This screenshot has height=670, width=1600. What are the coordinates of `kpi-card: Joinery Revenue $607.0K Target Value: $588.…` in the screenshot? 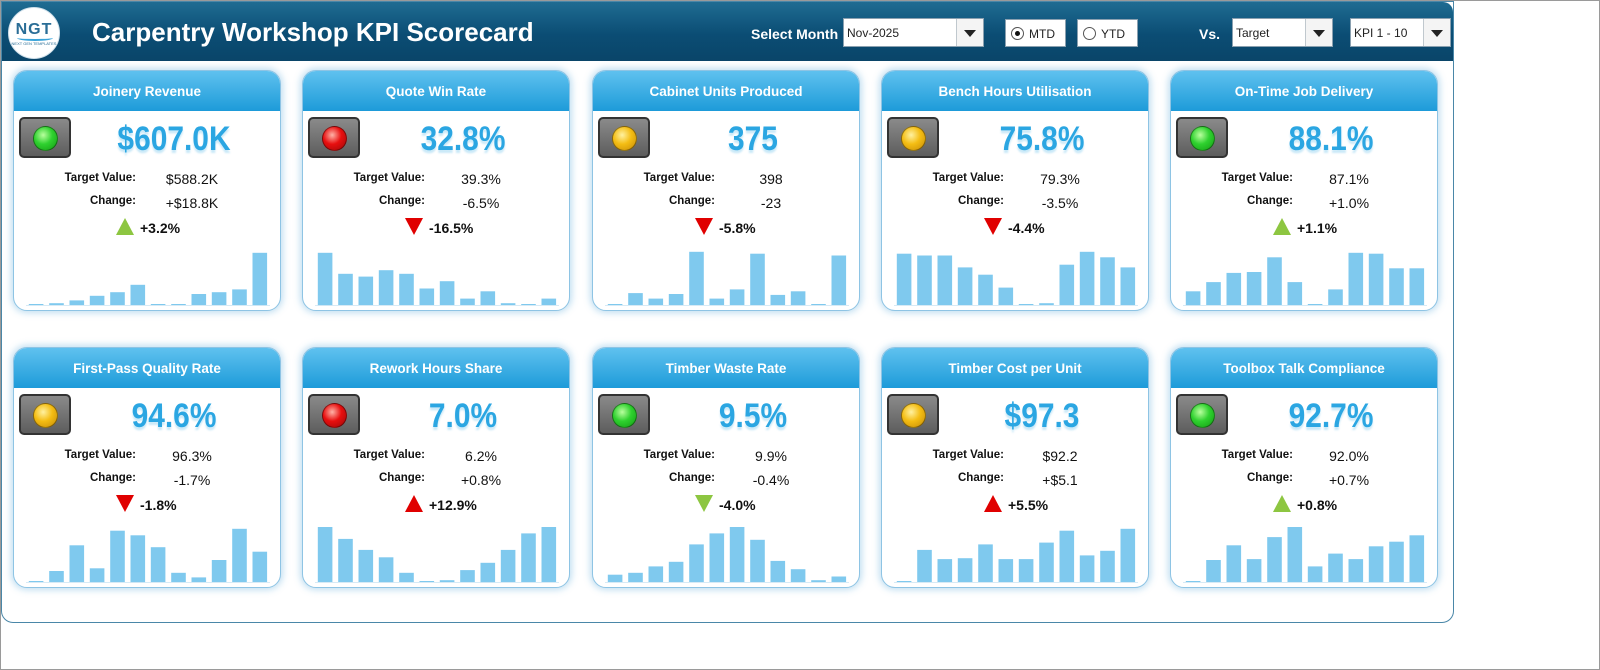 It's located at (147, 190).